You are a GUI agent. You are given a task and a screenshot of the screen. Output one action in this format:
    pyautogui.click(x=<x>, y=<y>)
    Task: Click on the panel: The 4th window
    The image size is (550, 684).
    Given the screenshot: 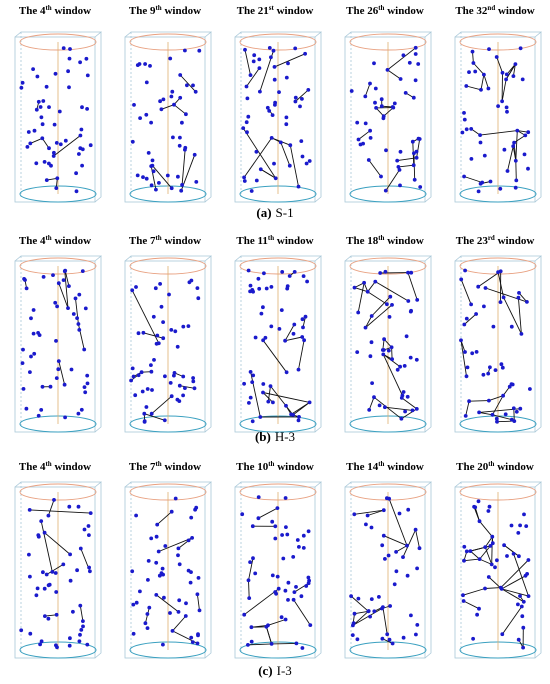 What is the action you would take?
    pyautogui.click(x=58, y=559)
    